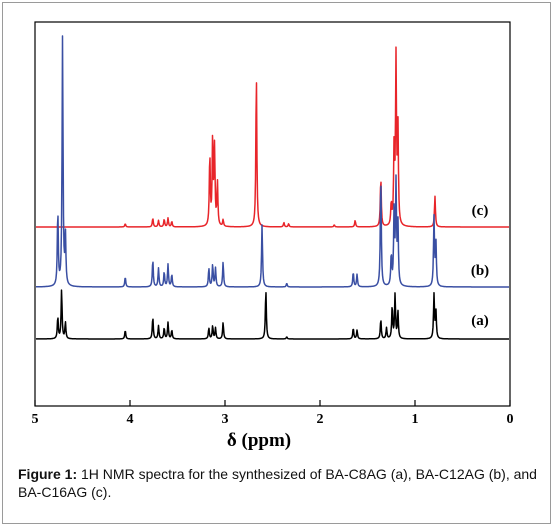  I want to click on x-tick-label: 0, so click(510, 419).